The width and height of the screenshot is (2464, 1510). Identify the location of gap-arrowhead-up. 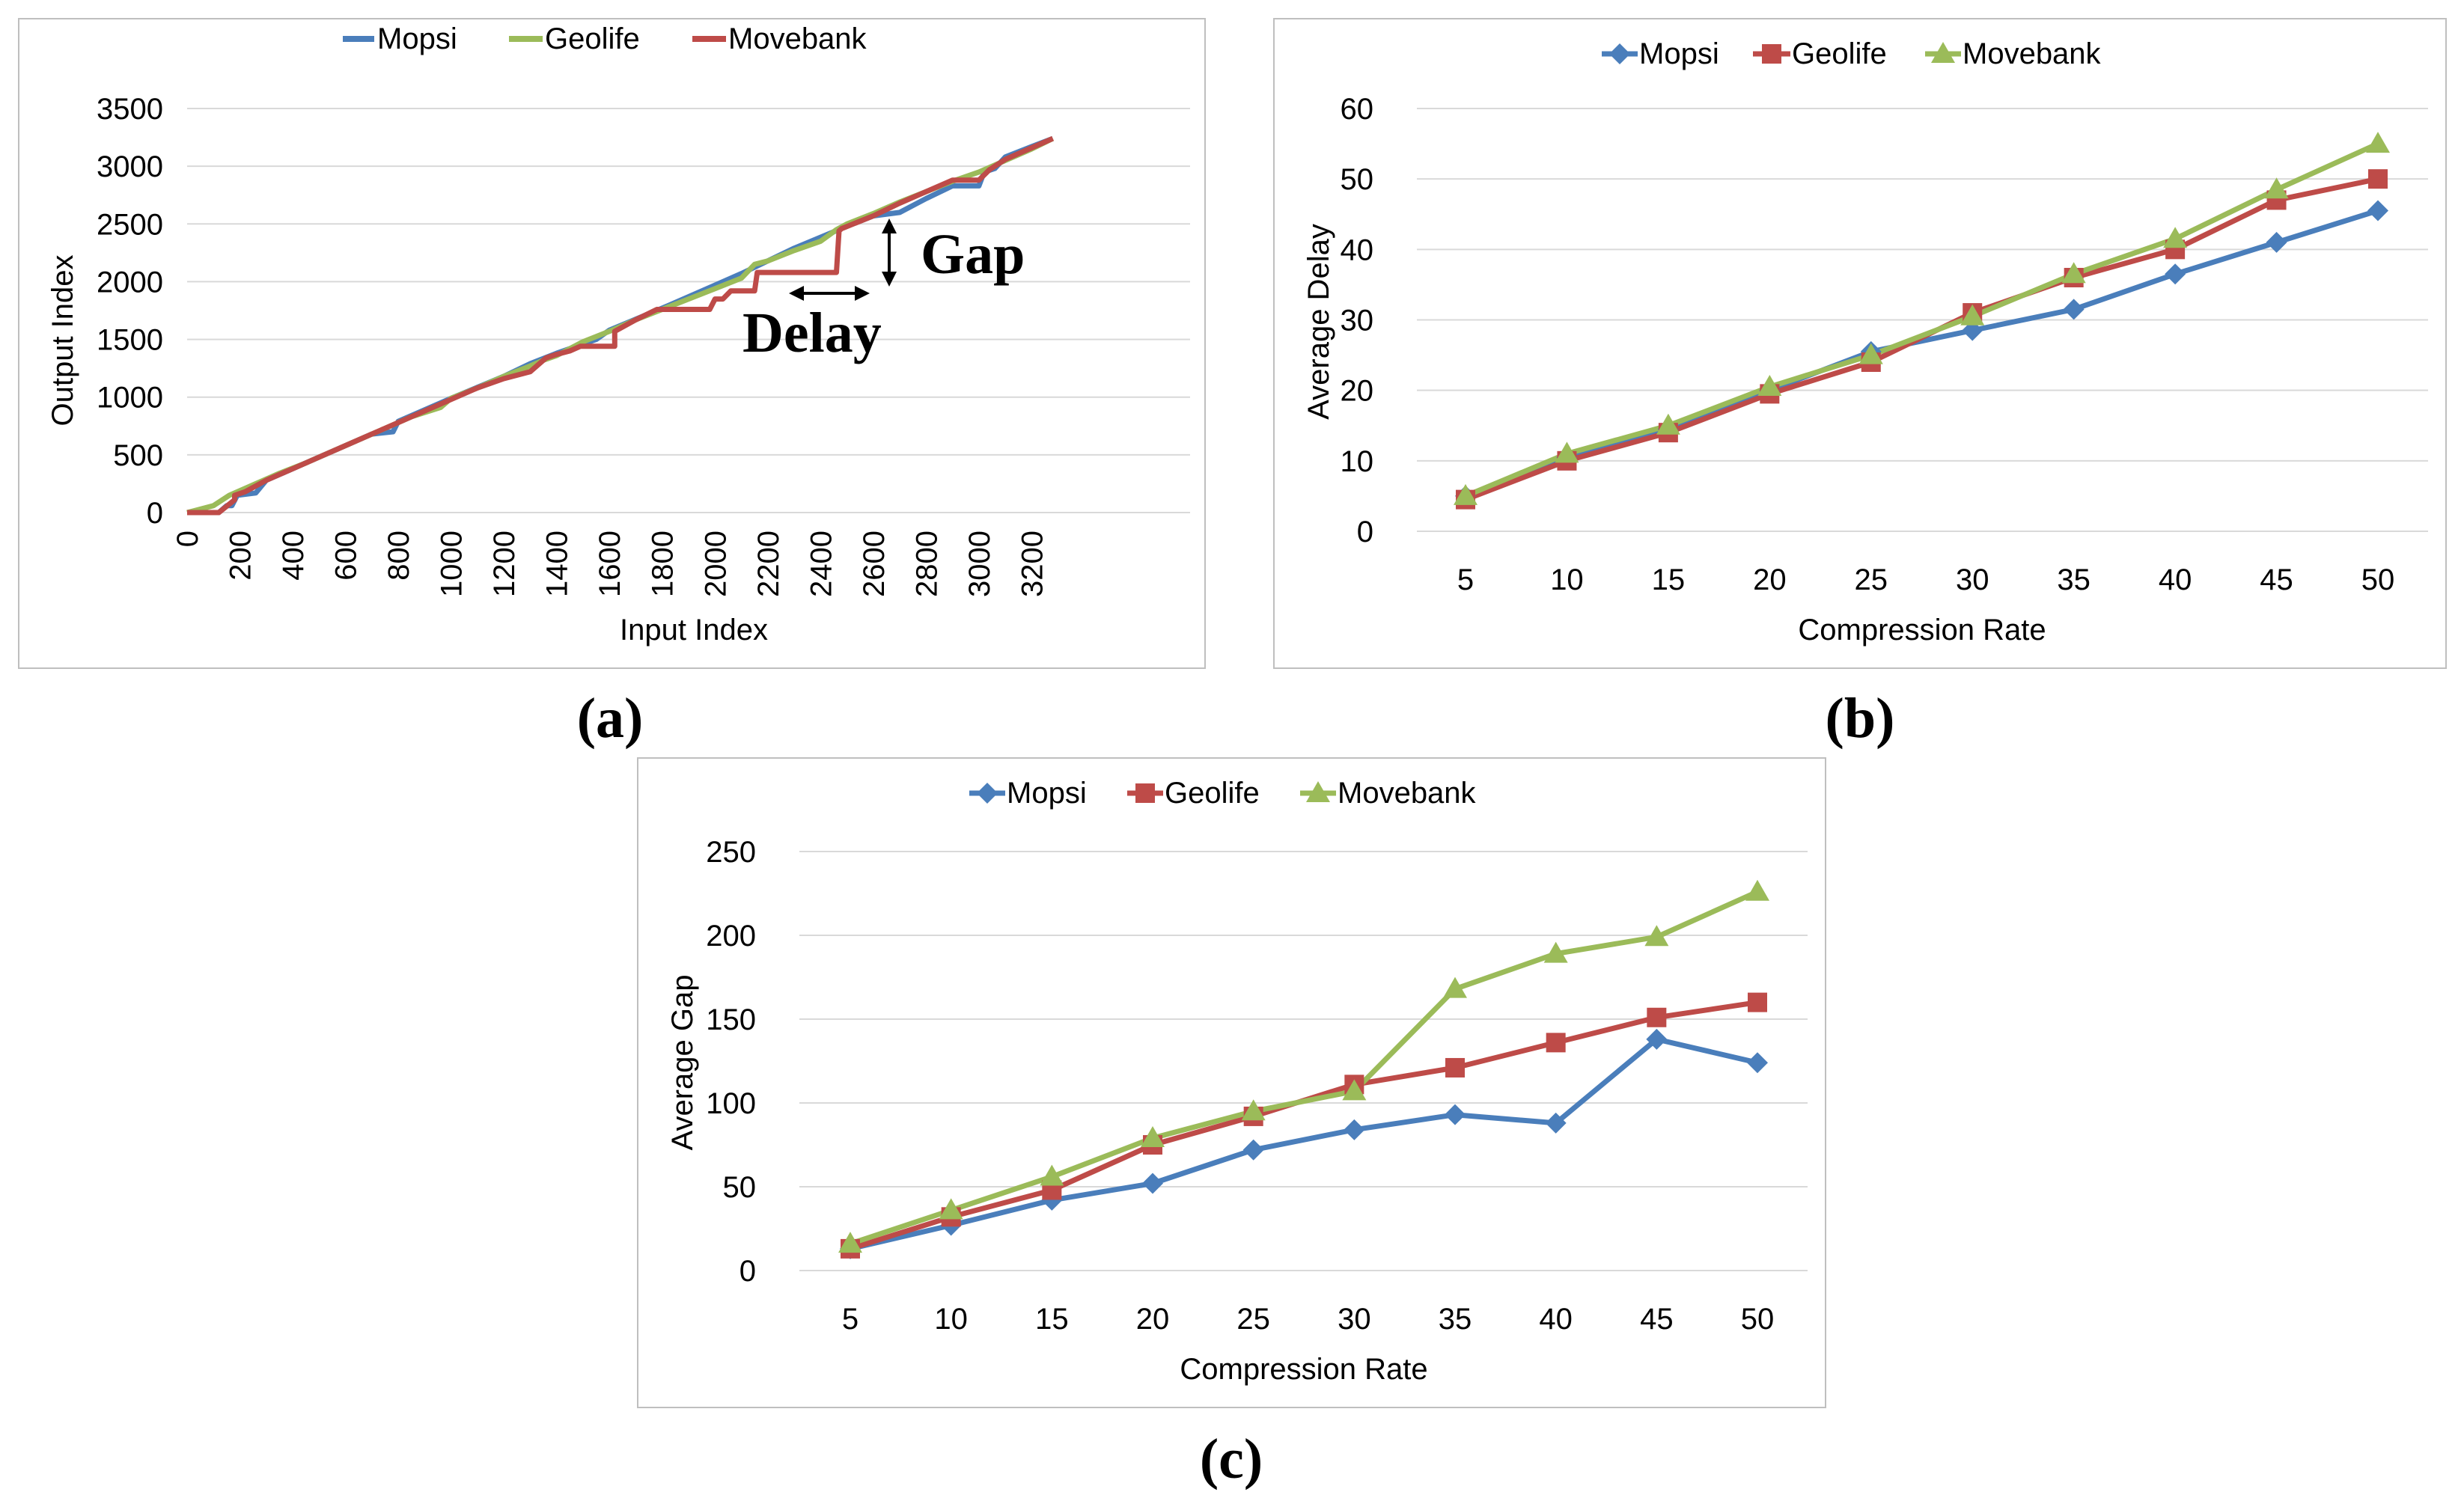
(889, 225).